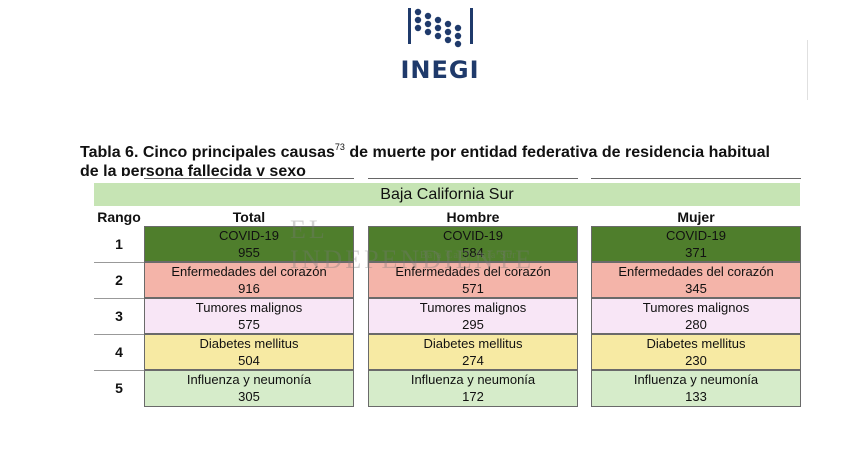 The height and width of the screenshot is (450, 850). I want to click on header-total: Total, so click(249, 217).